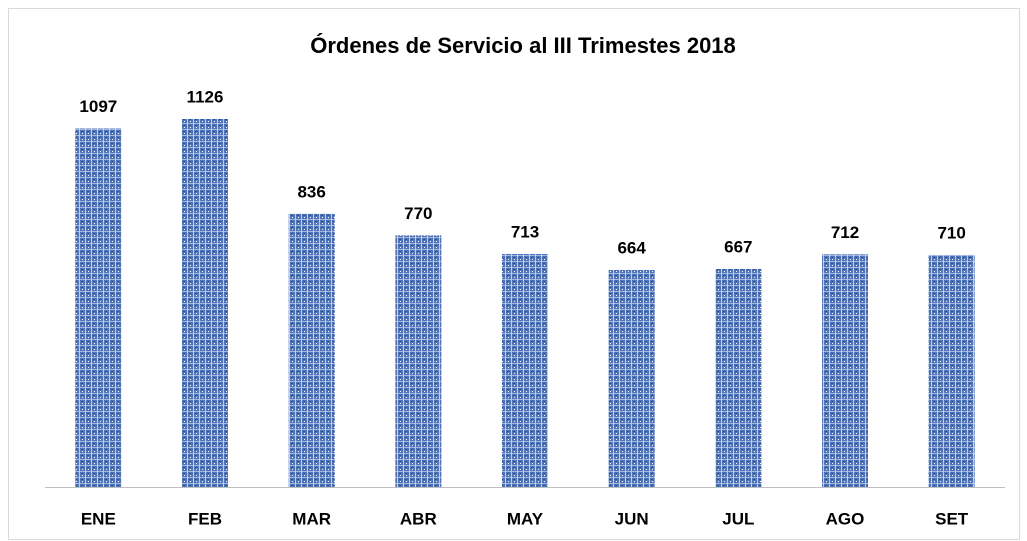  I want to click on x-tick-label: JUN, so click(632, 518).